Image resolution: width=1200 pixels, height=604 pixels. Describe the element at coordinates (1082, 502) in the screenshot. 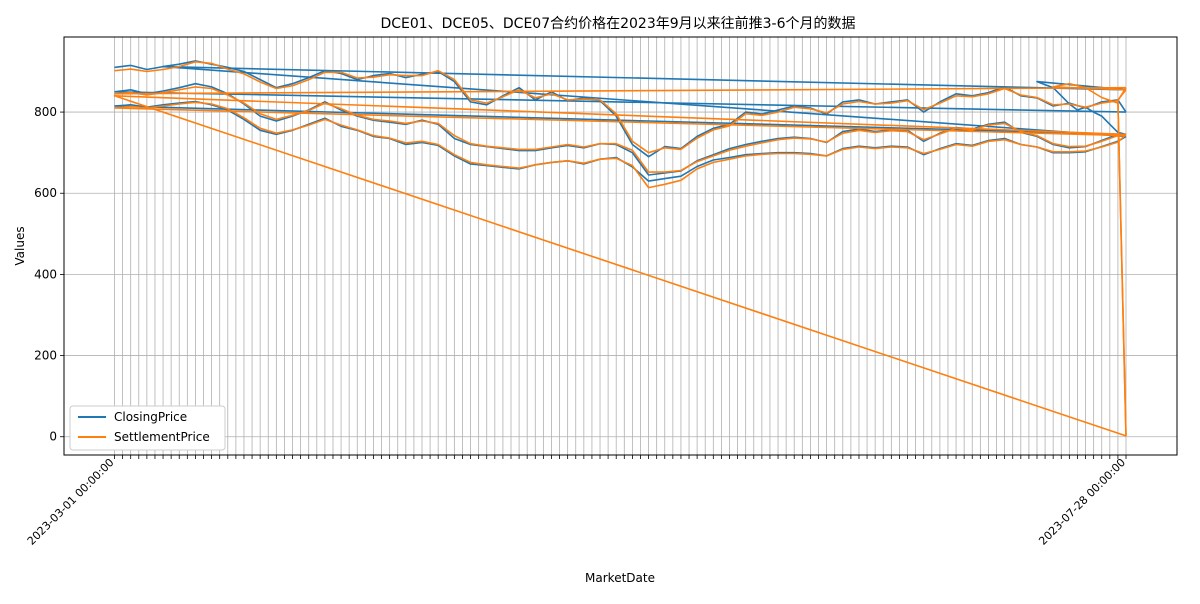

I see `x-tick-label-last: 2023-07-28 00:00:00` at that location.